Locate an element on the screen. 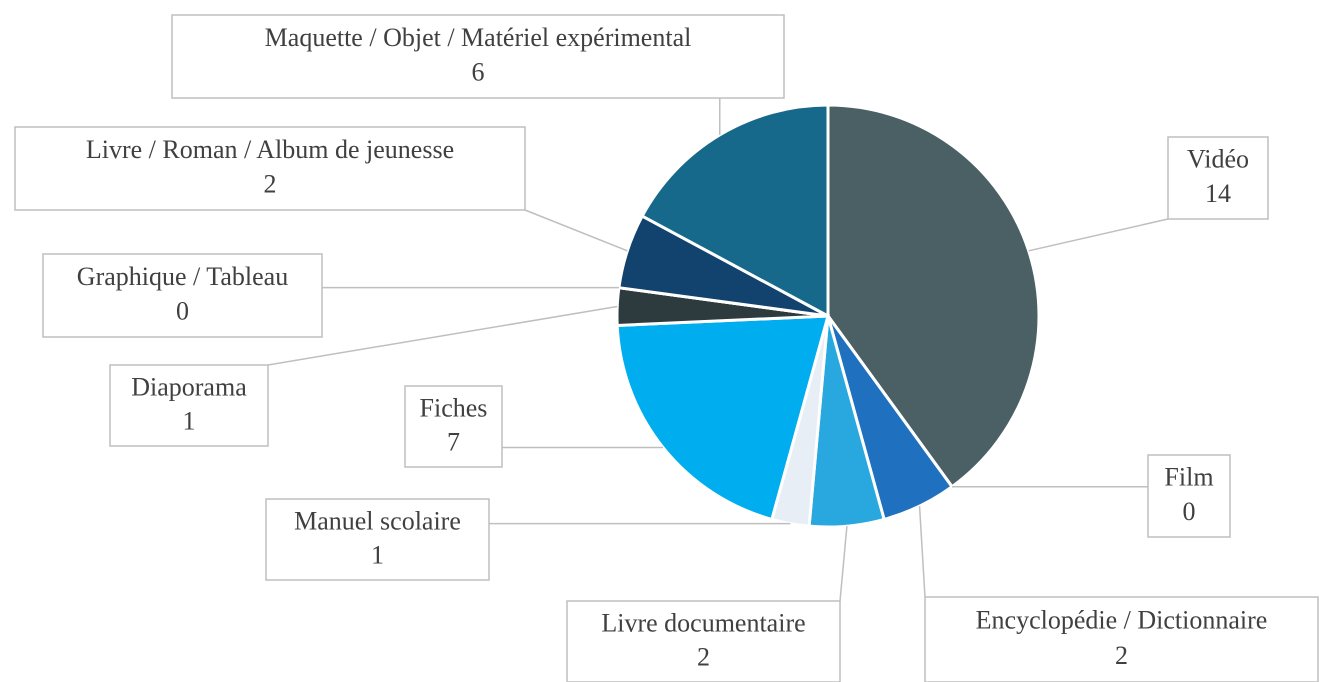 This screenshot has width=1327, height=682. slice-value: 14 is located at coordinates (1218, 193).